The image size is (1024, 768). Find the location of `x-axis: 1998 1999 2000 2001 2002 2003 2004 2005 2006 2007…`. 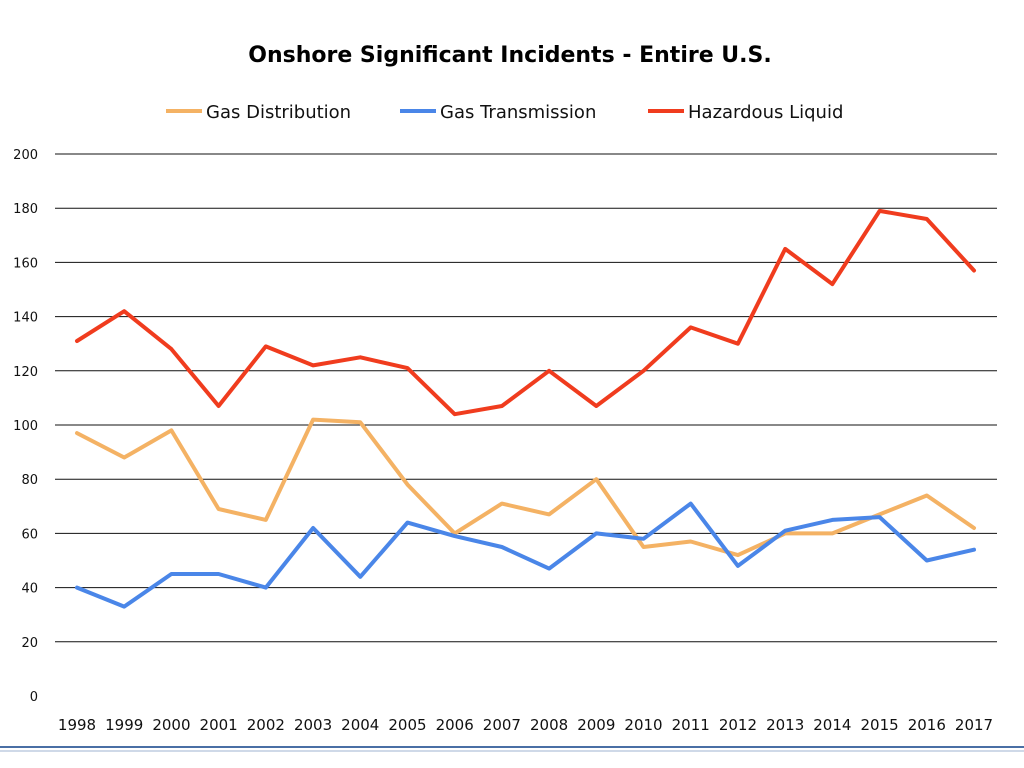

x-axis: 1998 1999 2000 2001 2002 2003 2004 2005 2006 2007… is located at coordinates (525, 725).